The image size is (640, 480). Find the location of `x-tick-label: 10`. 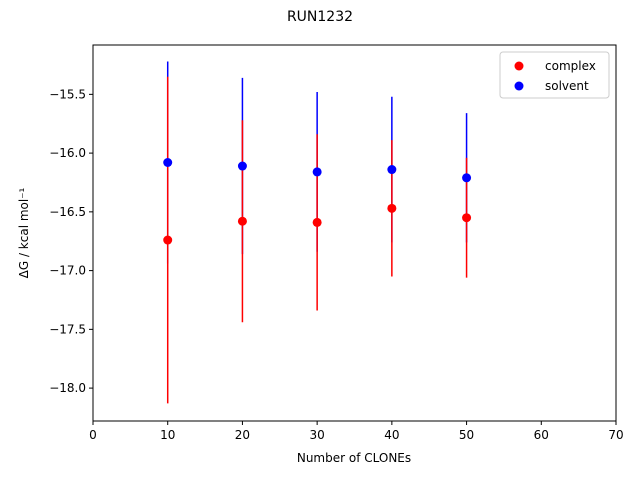

x-tick-label: 10 is located at coordinates (167, 435).